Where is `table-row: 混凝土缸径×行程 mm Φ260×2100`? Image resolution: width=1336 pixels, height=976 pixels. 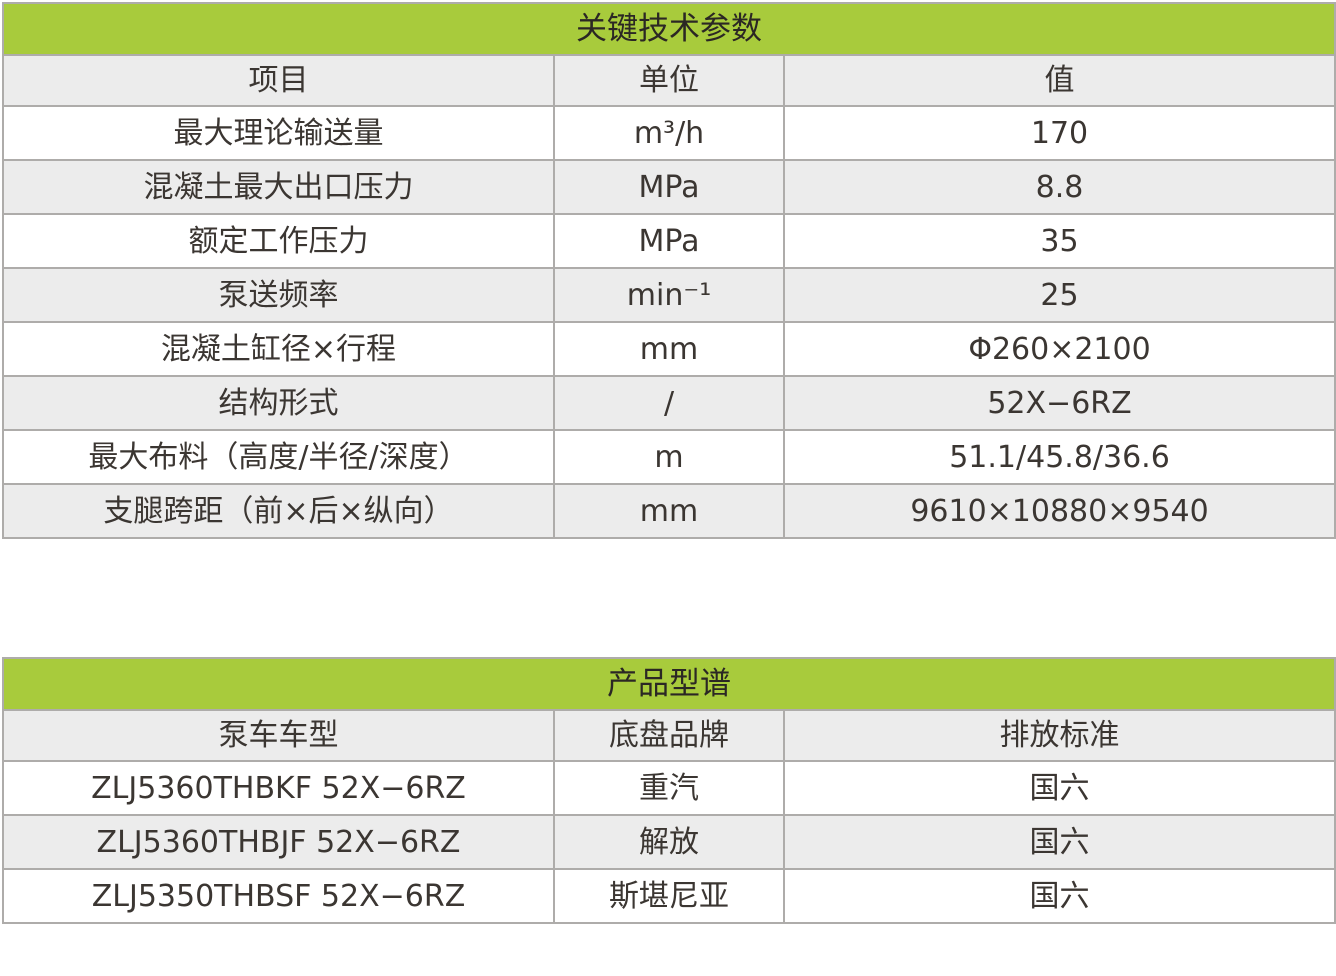 table-row: 混凝土缸径×行程 mm Φ260×2100 is located at coordinates (669, 349).